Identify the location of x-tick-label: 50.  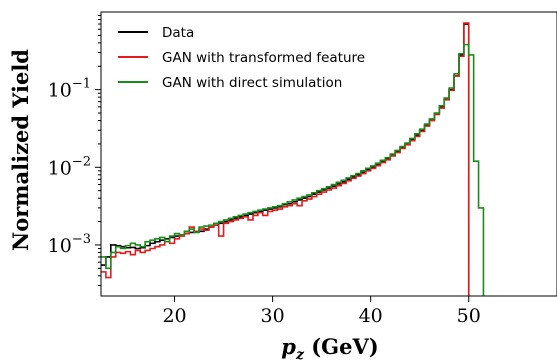
(469, 316).